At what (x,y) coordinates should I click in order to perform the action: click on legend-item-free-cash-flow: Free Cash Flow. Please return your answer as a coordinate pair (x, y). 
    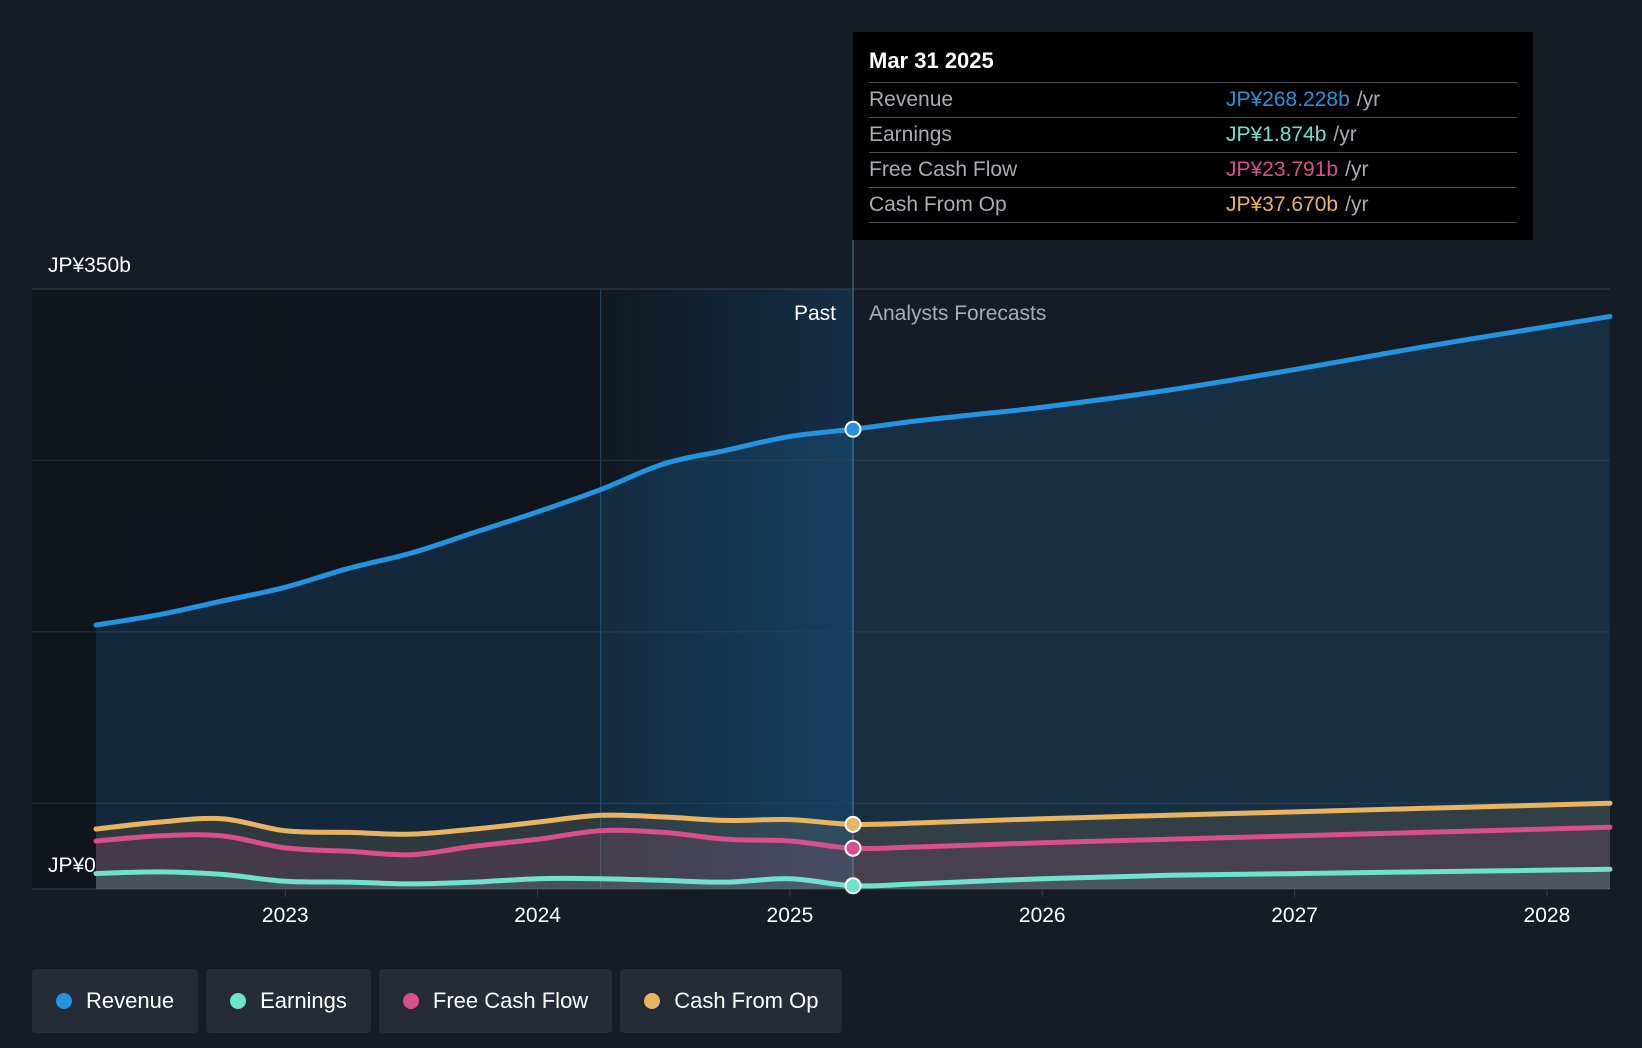
    Looking at the image, I should click on (495, 1001).